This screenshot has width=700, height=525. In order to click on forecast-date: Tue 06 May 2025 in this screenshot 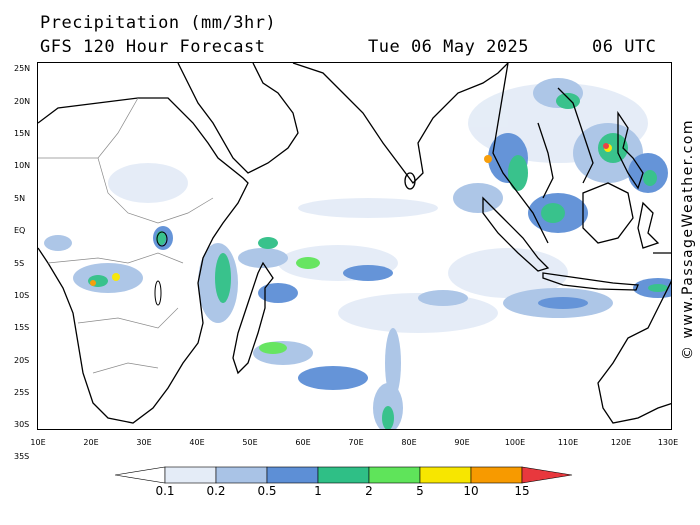, I will do `click(449, 47)`.